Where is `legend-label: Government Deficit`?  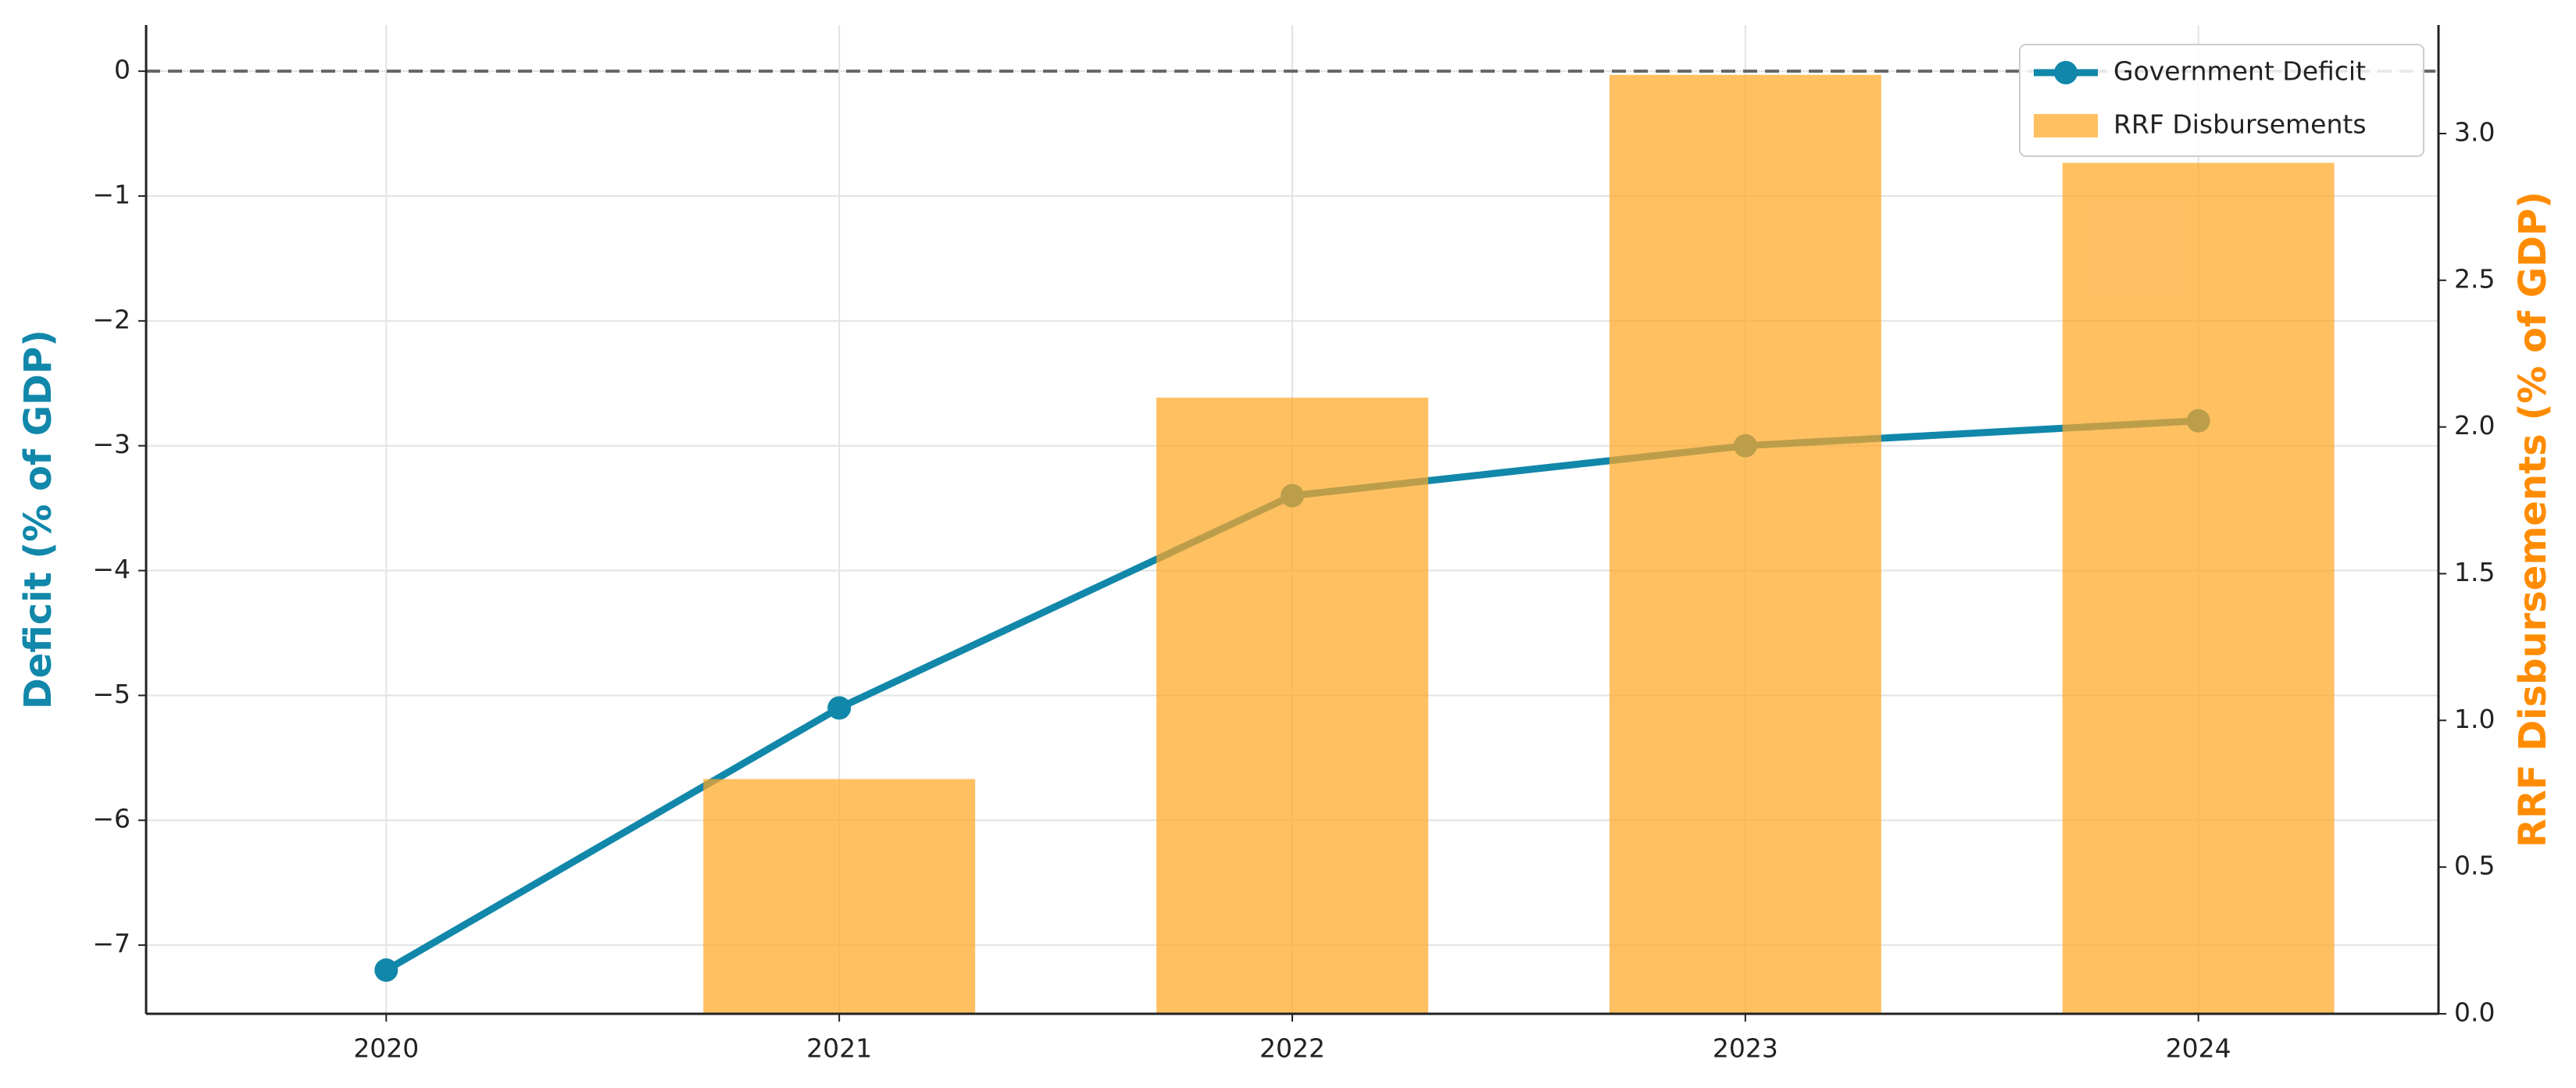
legend-label: Government Deficit is located at coordinates (2239, 71).